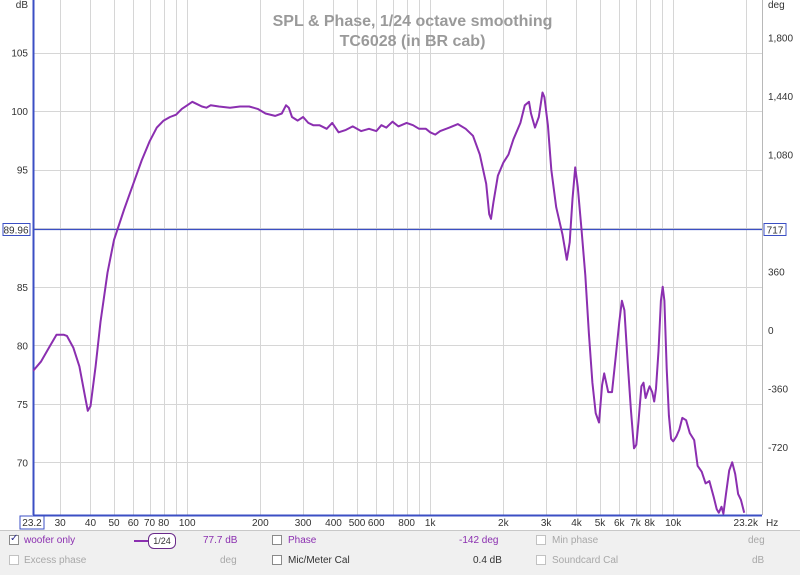 This screenshot has height=575, width=800. What do you see at coordinates (547, 523) in the screenshot?
I see `x-tick-label: 3k` at bounding box center [547, 523].